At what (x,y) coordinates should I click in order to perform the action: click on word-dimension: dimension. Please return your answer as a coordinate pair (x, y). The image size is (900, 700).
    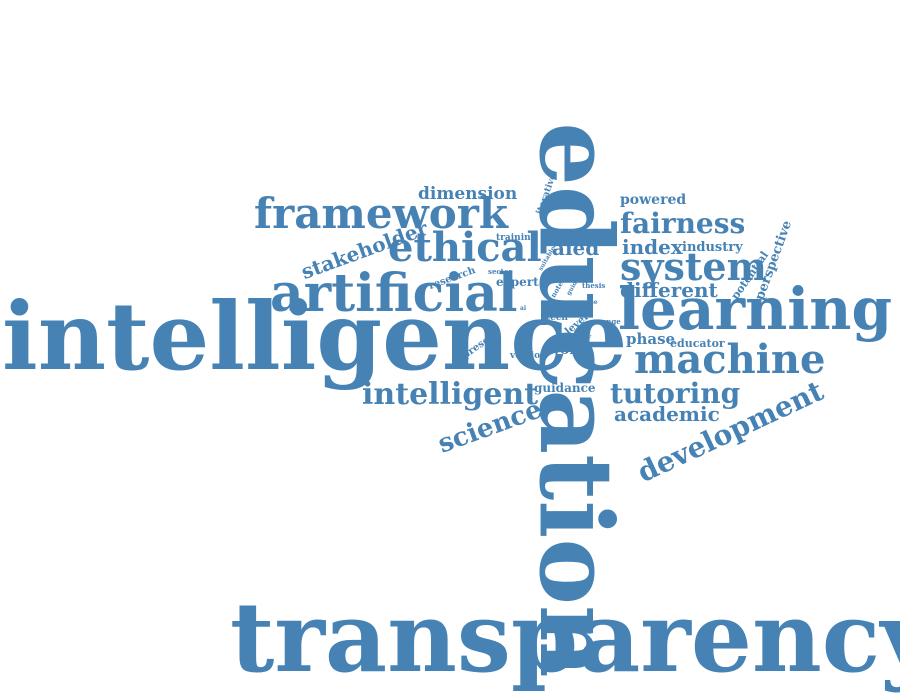
    Looking at the image, I should click on (468, 194).